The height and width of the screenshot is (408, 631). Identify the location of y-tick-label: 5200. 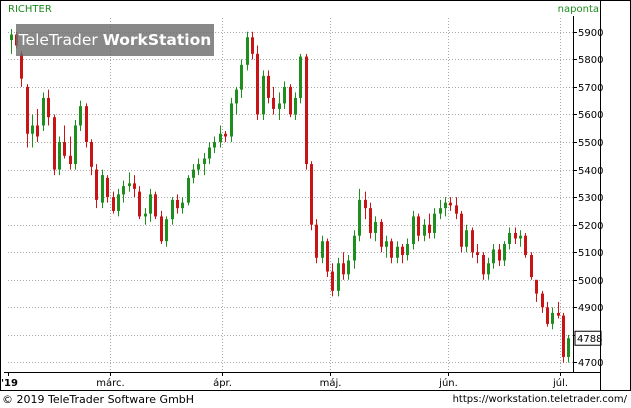
(590, 226).